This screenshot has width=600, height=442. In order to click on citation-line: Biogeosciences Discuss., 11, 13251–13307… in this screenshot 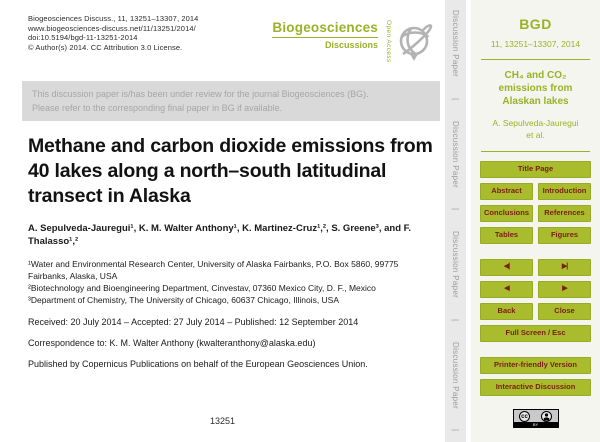, I will do `click(113, 18)`.